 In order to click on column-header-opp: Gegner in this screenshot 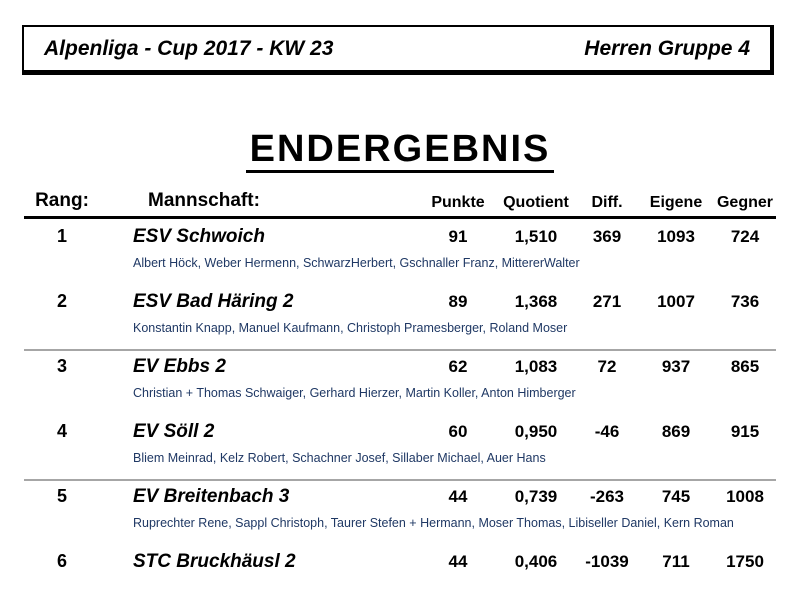, I will do `click(744, 202)`.